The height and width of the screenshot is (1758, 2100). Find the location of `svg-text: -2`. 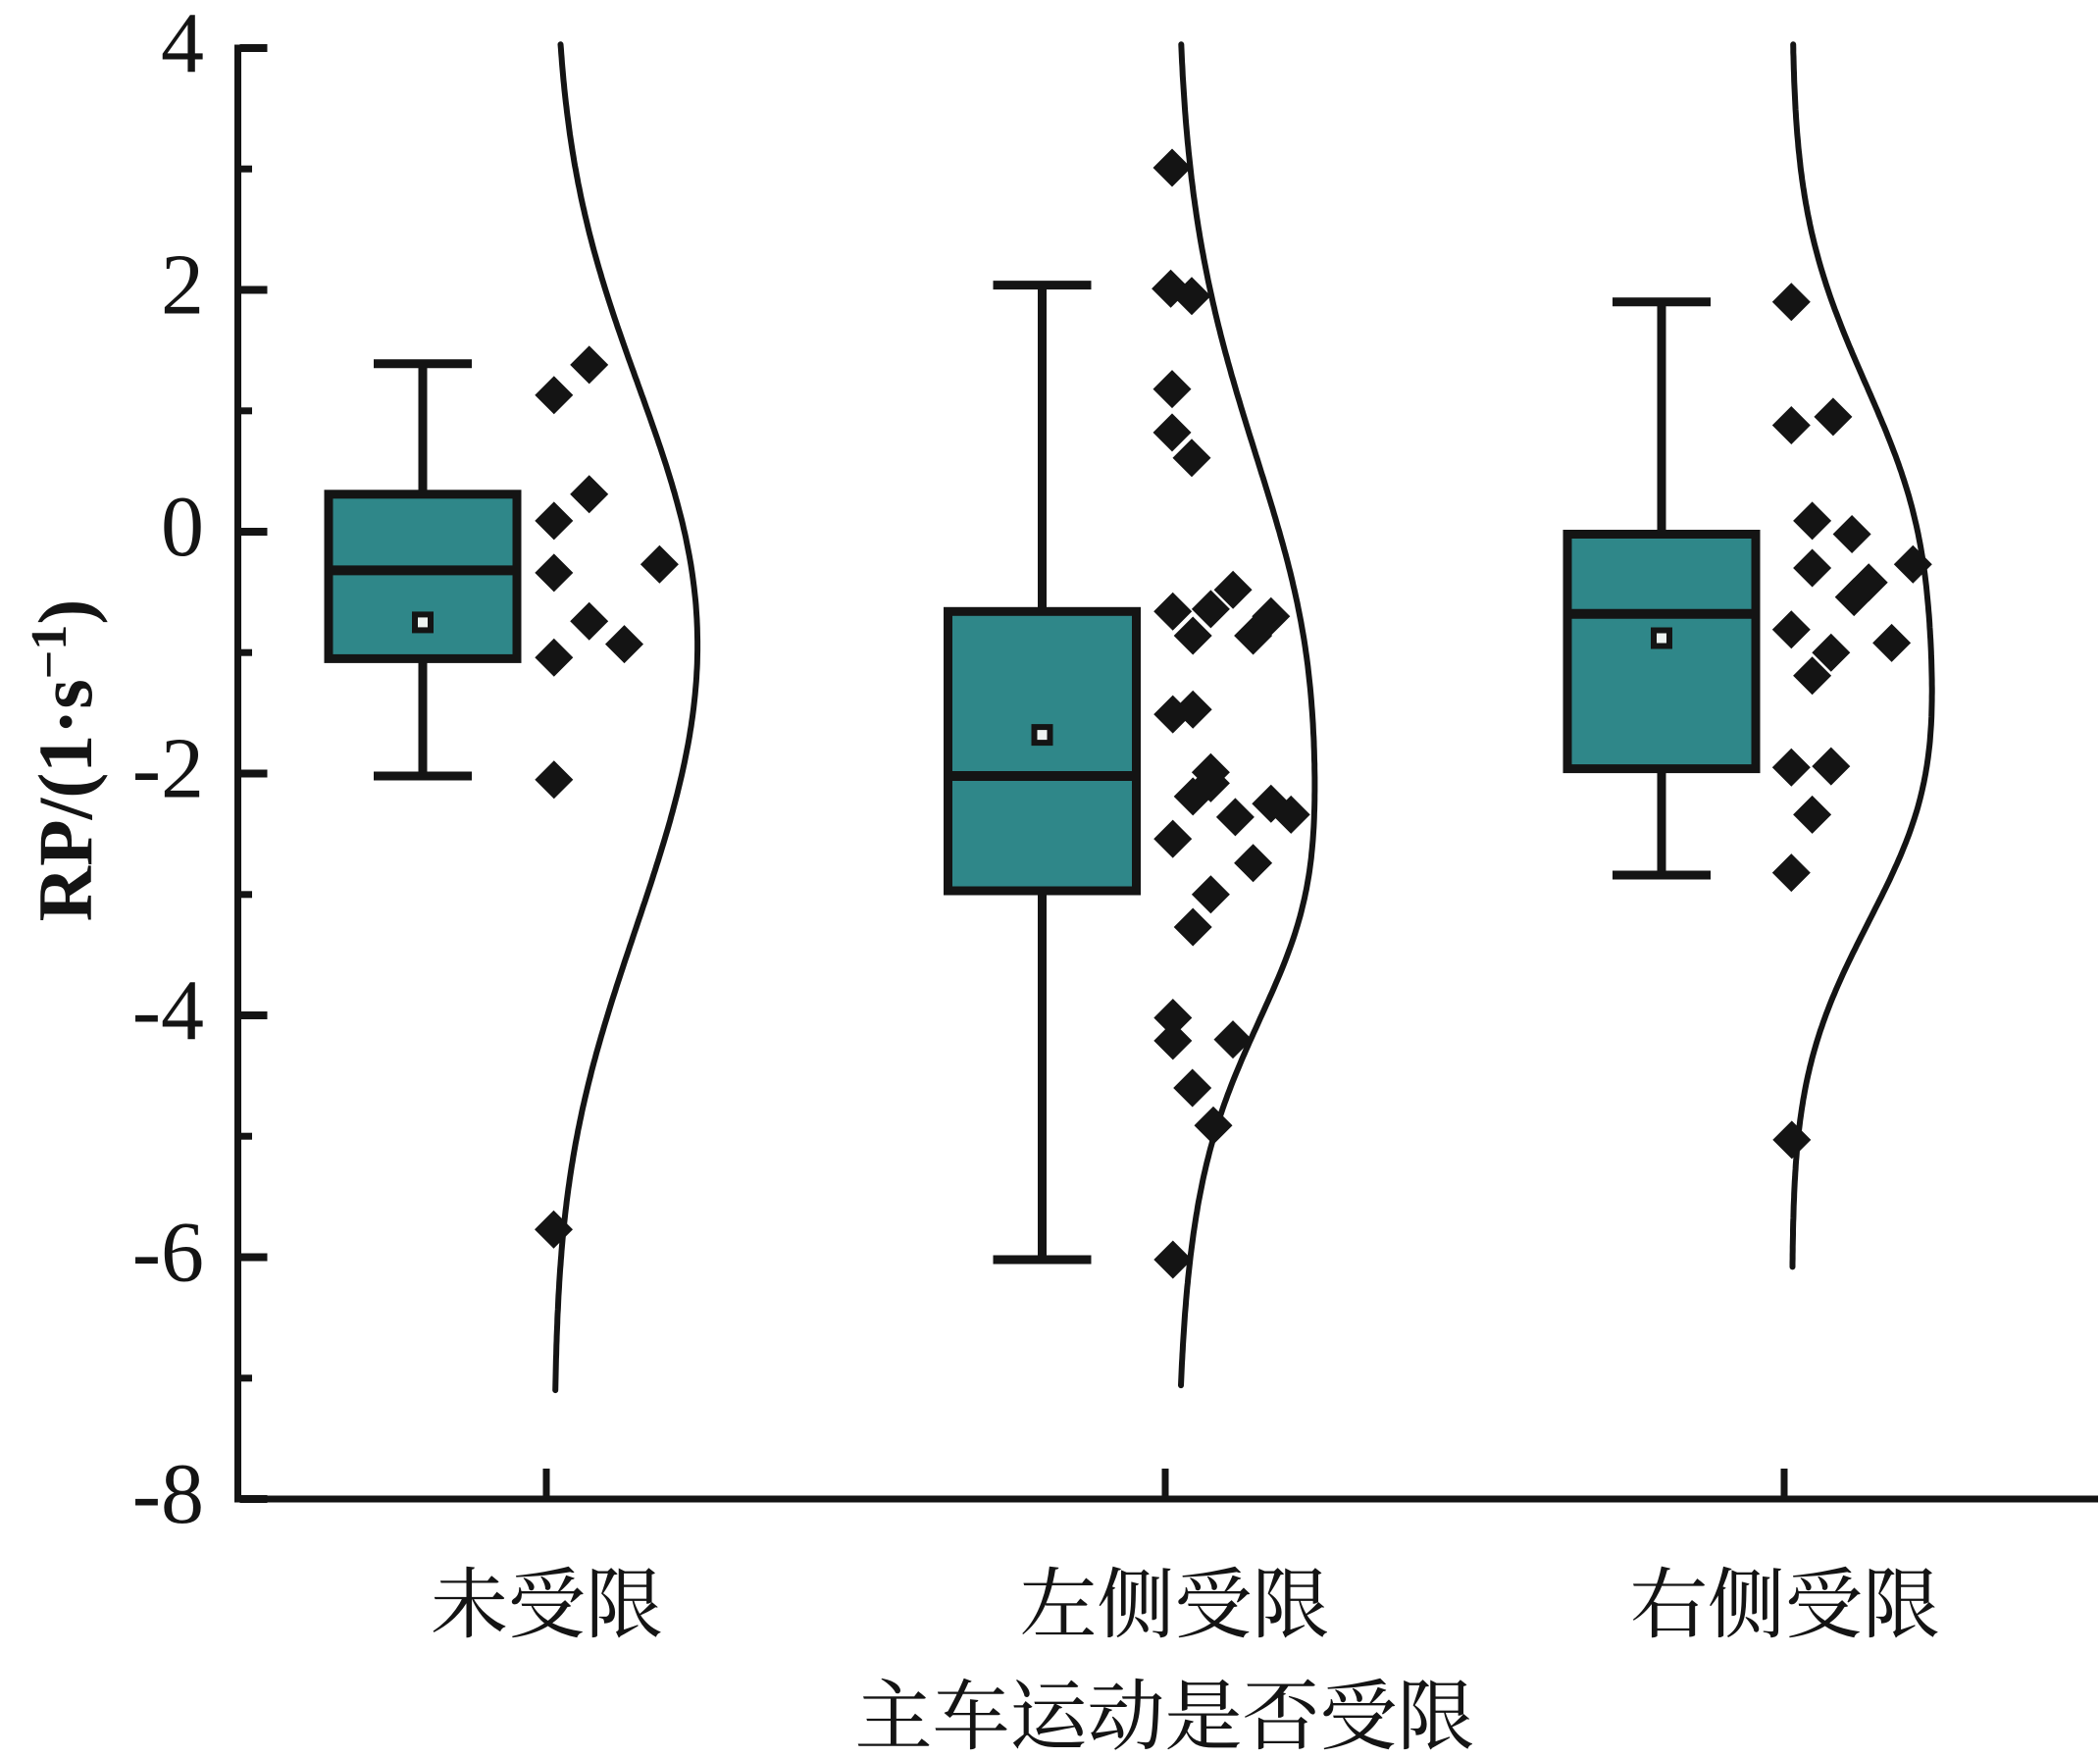

svg-text: -2 is located at coordinates (168, 769).